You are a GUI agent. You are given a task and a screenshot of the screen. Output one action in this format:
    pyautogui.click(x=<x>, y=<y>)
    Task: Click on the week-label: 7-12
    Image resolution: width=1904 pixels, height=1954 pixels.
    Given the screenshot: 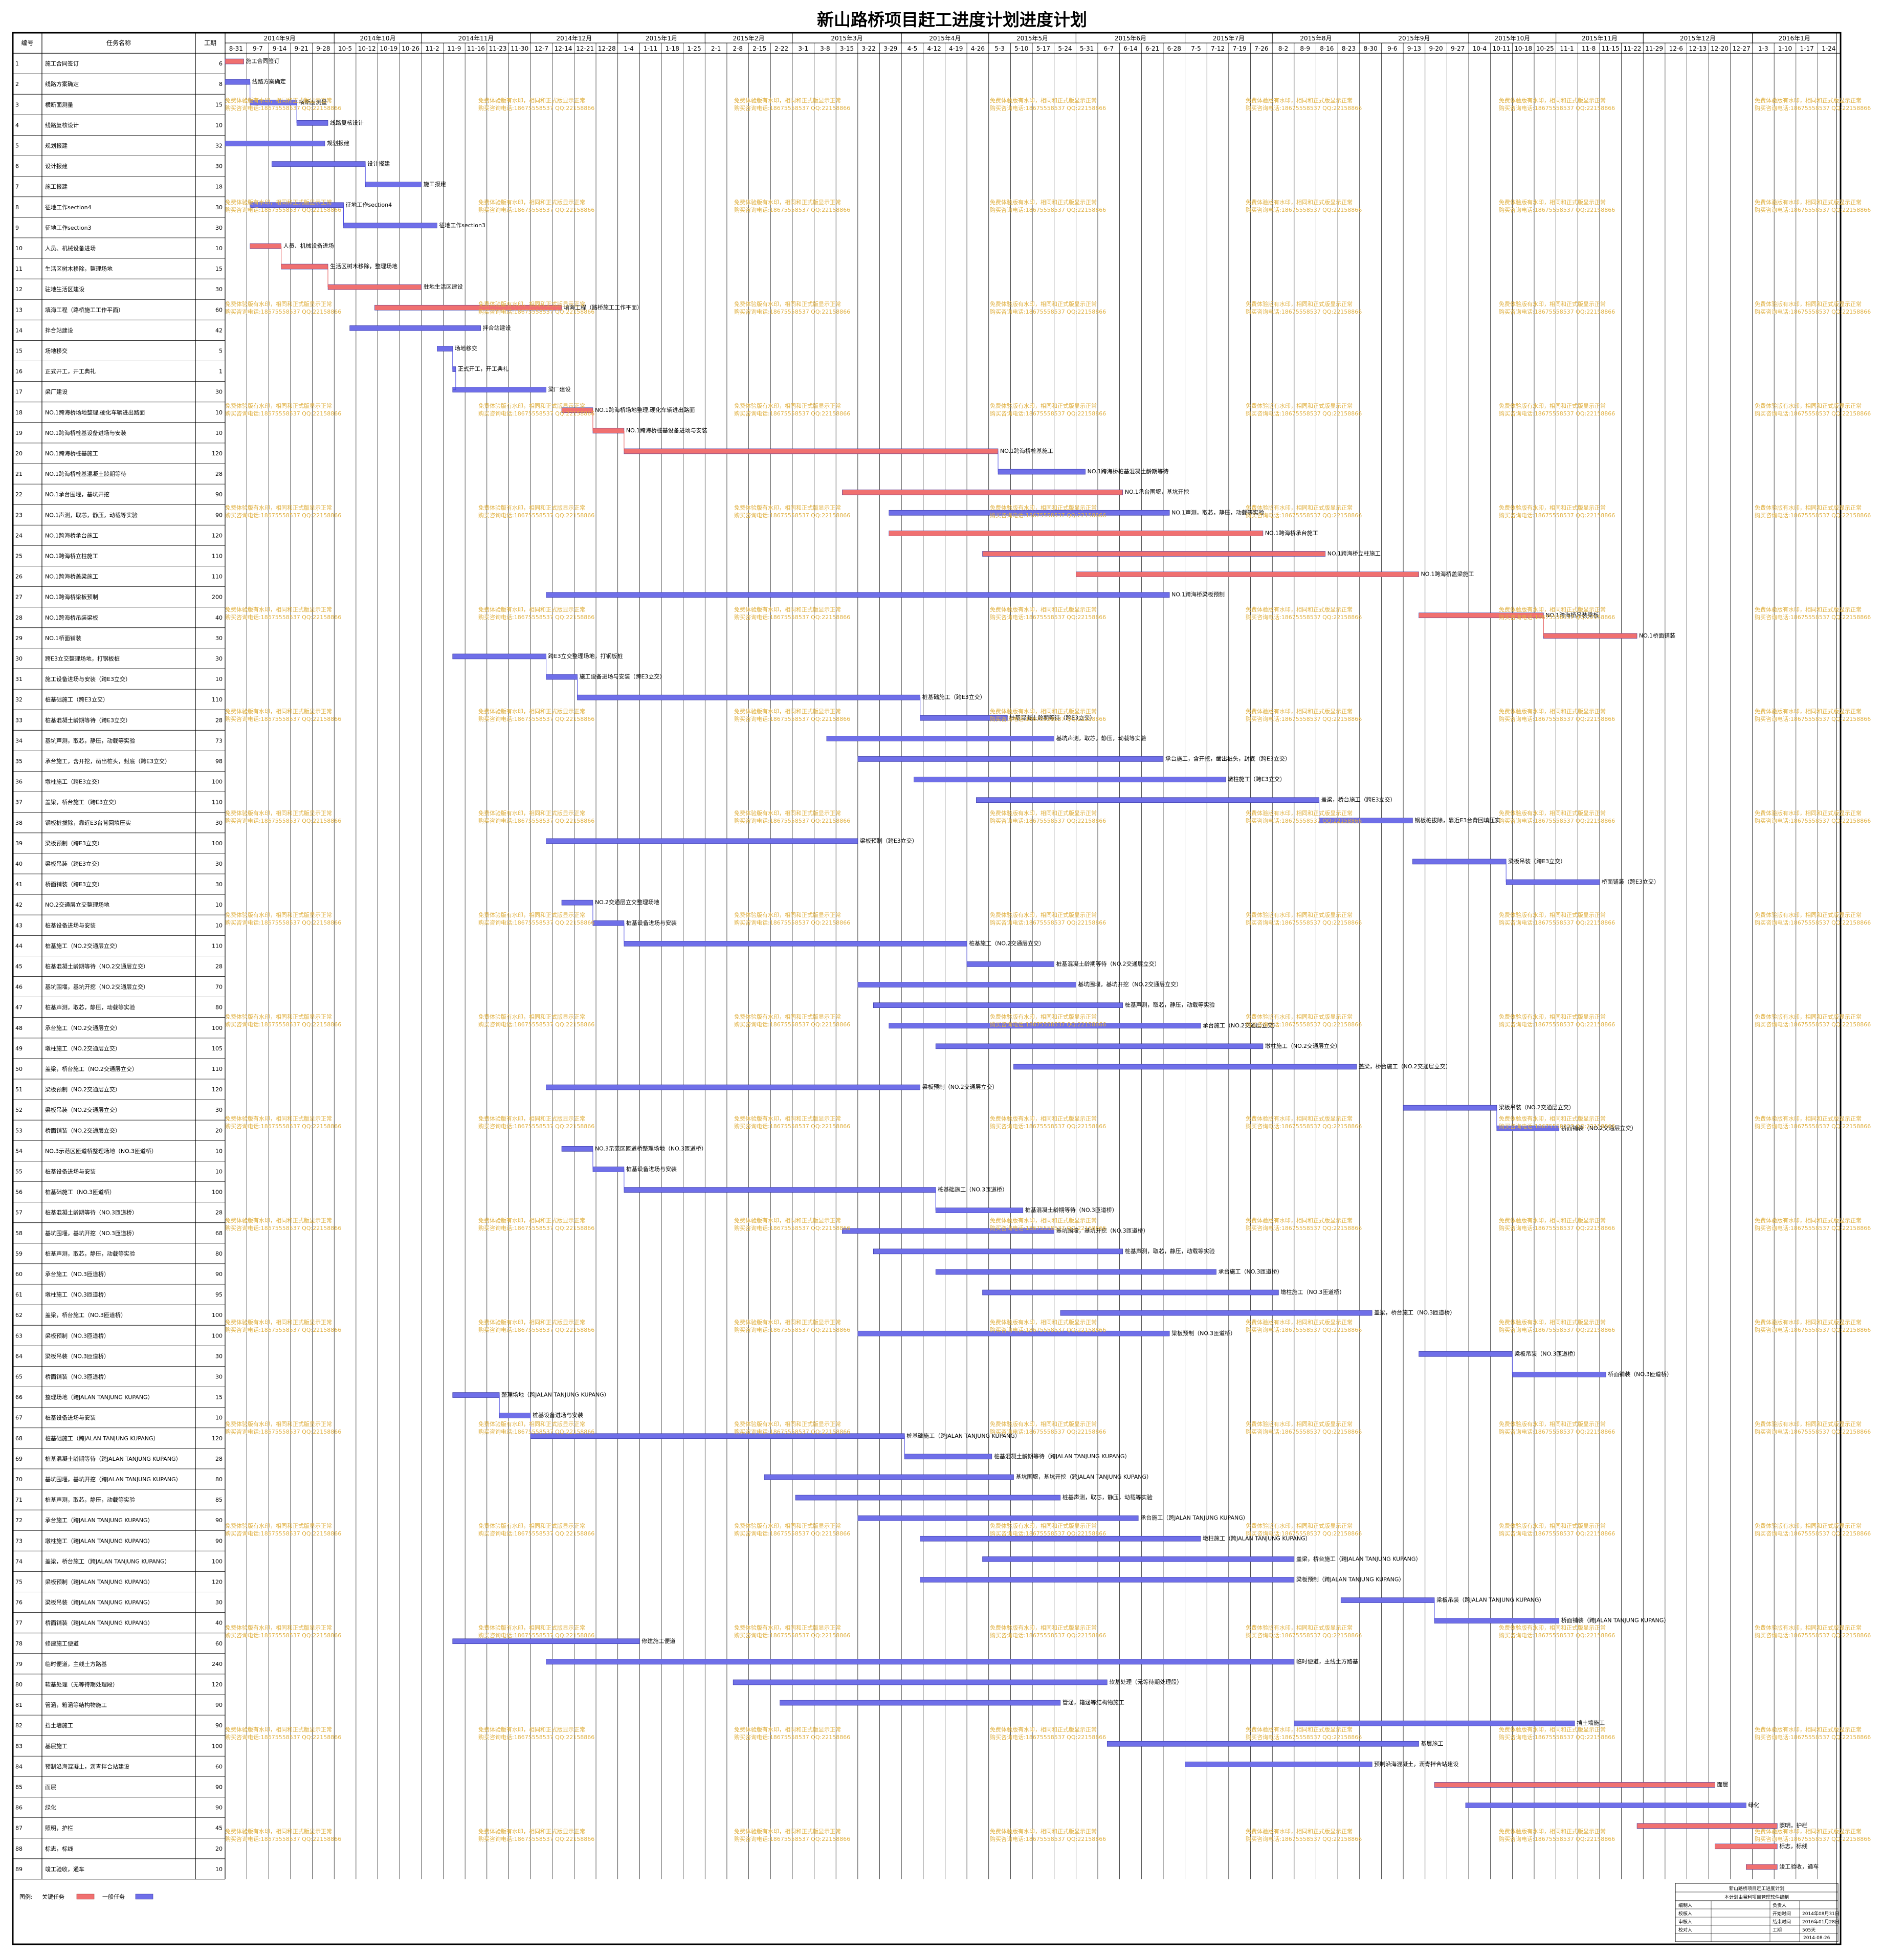 What is the action you would take?
    pyautogui.click(x=1218, y=48)
    